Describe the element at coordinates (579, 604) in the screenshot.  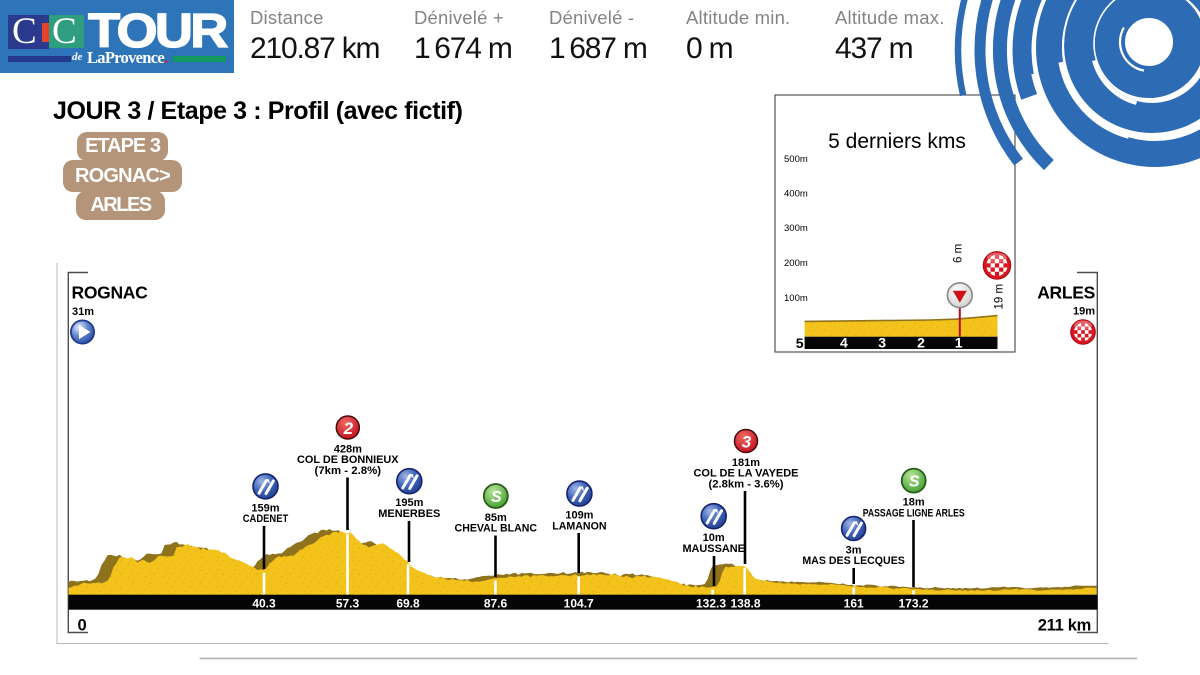
I see `svg-text: 104.7` at that location.